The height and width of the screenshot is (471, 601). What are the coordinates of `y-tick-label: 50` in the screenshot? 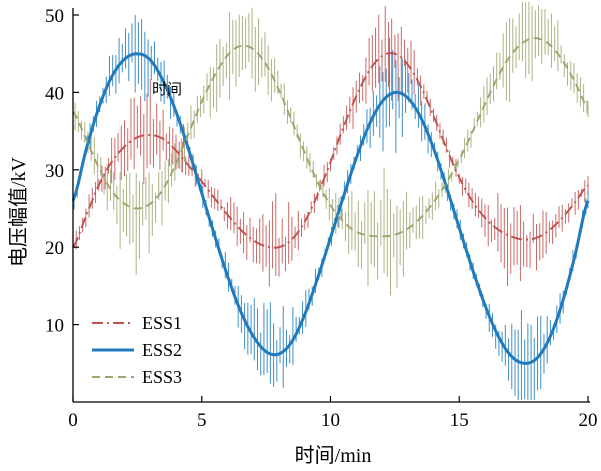 It's located at (54, 16).